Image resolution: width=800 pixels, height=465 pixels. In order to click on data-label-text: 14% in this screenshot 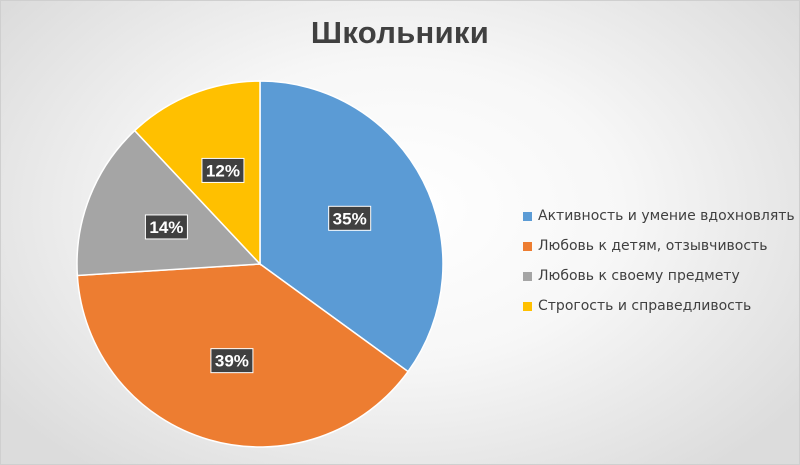, I will do `click(166, 227)`.